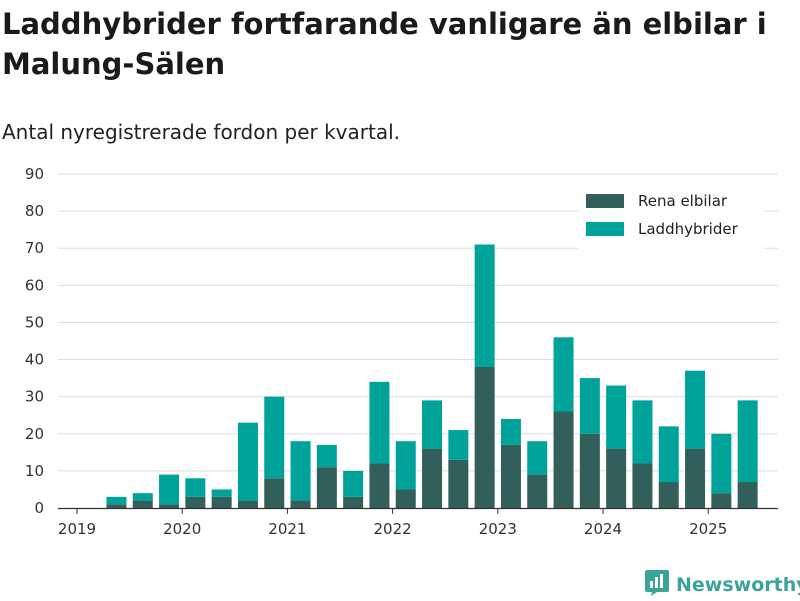 This screenshot has height=601, width=800. I want to click on y-tick-label: 0, so click(39, 508).